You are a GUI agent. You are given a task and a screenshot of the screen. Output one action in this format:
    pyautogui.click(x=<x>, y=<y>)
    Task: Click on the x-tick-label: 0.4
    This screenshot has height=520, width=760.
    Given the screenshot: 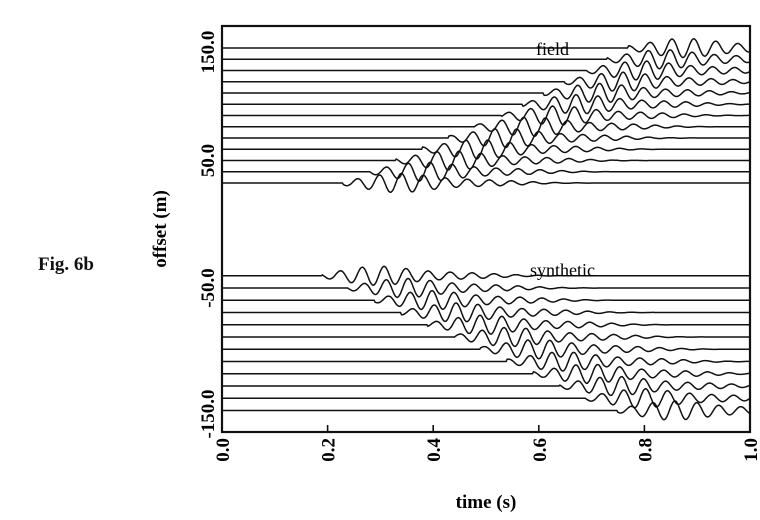 What is the action you would take?
    pyautogui.click(x=434, y=450)
    